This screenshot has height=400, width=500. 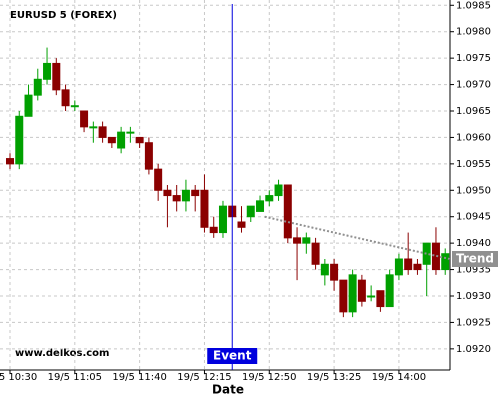 I want to click on y-tick-label: 1.0965, so click(x=473, y=111).